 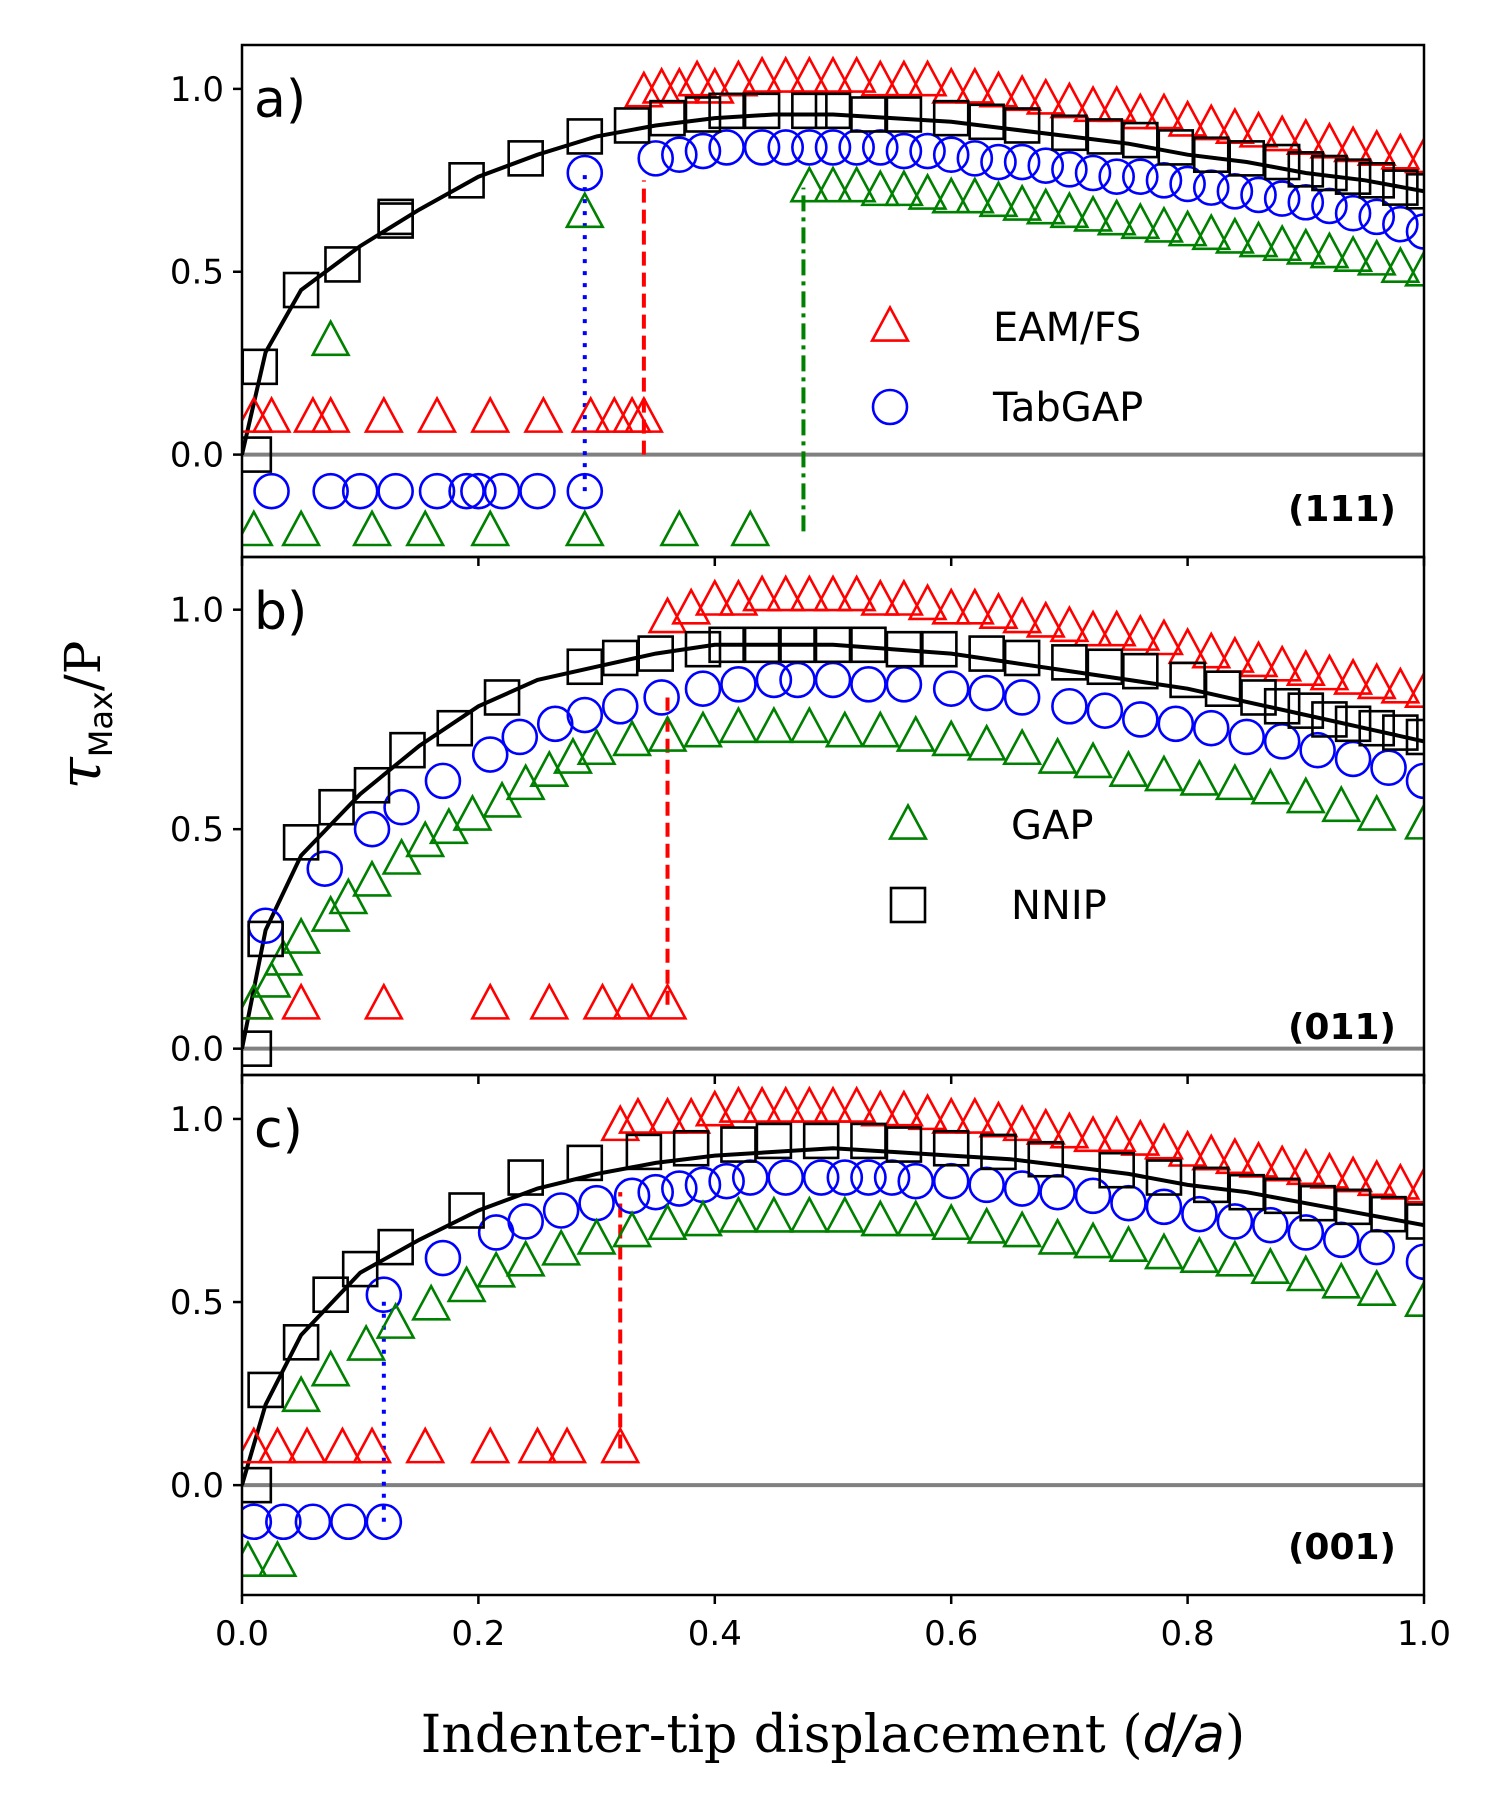 I want to click on xlabel-close: ), so click(x=1235, y=1735).